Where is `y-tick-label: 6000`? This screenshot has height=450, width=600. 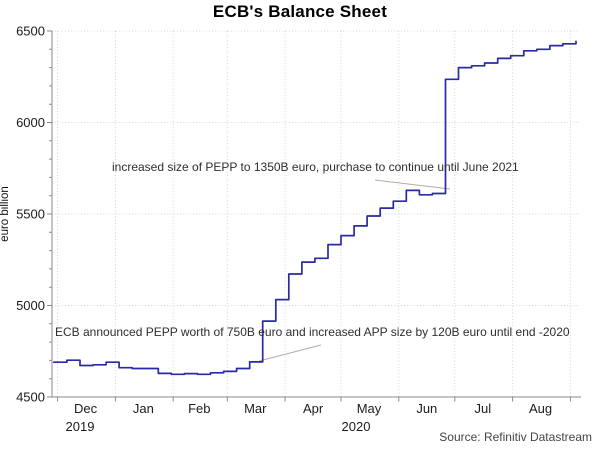
y-tick-label: 6000 is located at coordinates (30, 122).